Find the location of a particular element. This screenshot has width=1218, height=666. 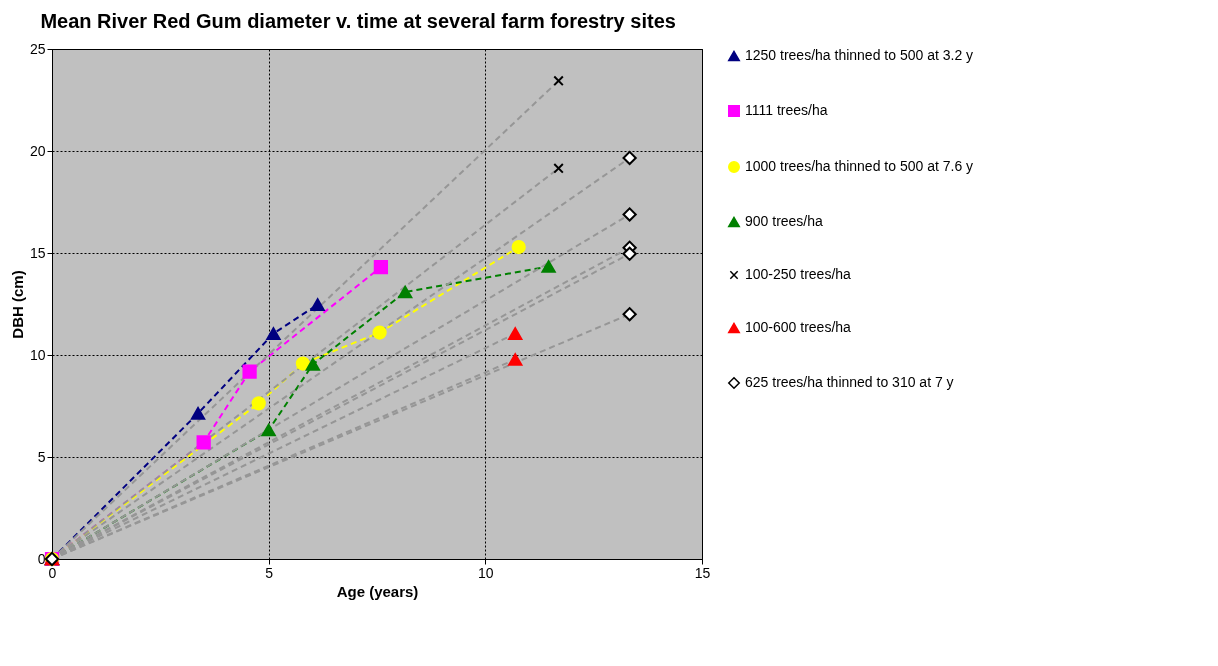

legend-label: 625 trees/ha thinned to 310 at 7 y is located at coordinates (849, 382).